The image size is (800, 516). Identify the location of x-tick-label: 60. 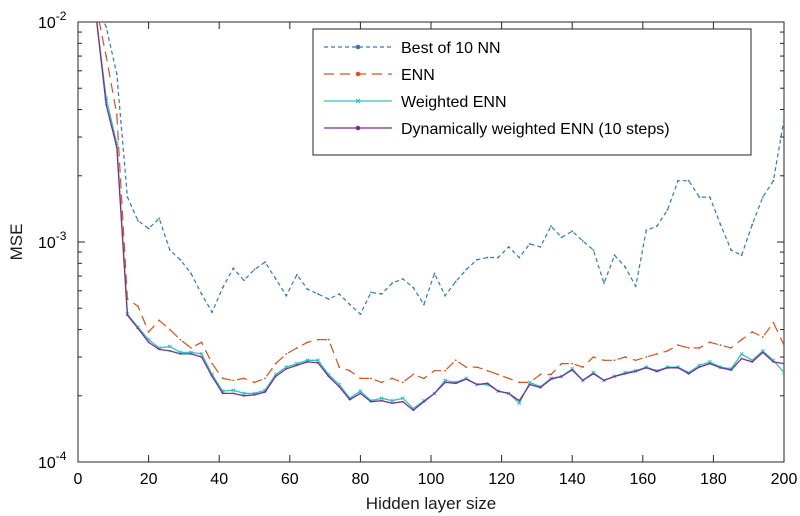
(290, 479).